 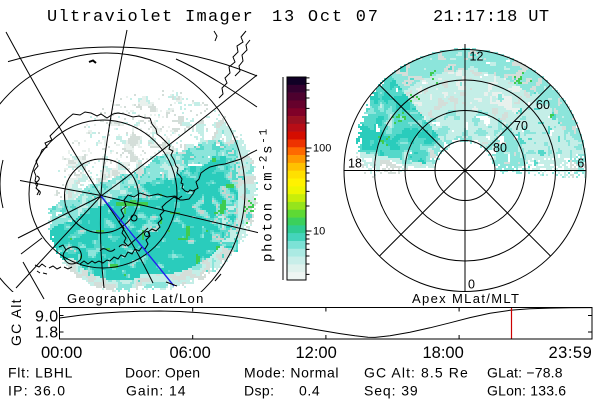 I want to click on svg-text: Seq: 39, so click(x=391, y=391).